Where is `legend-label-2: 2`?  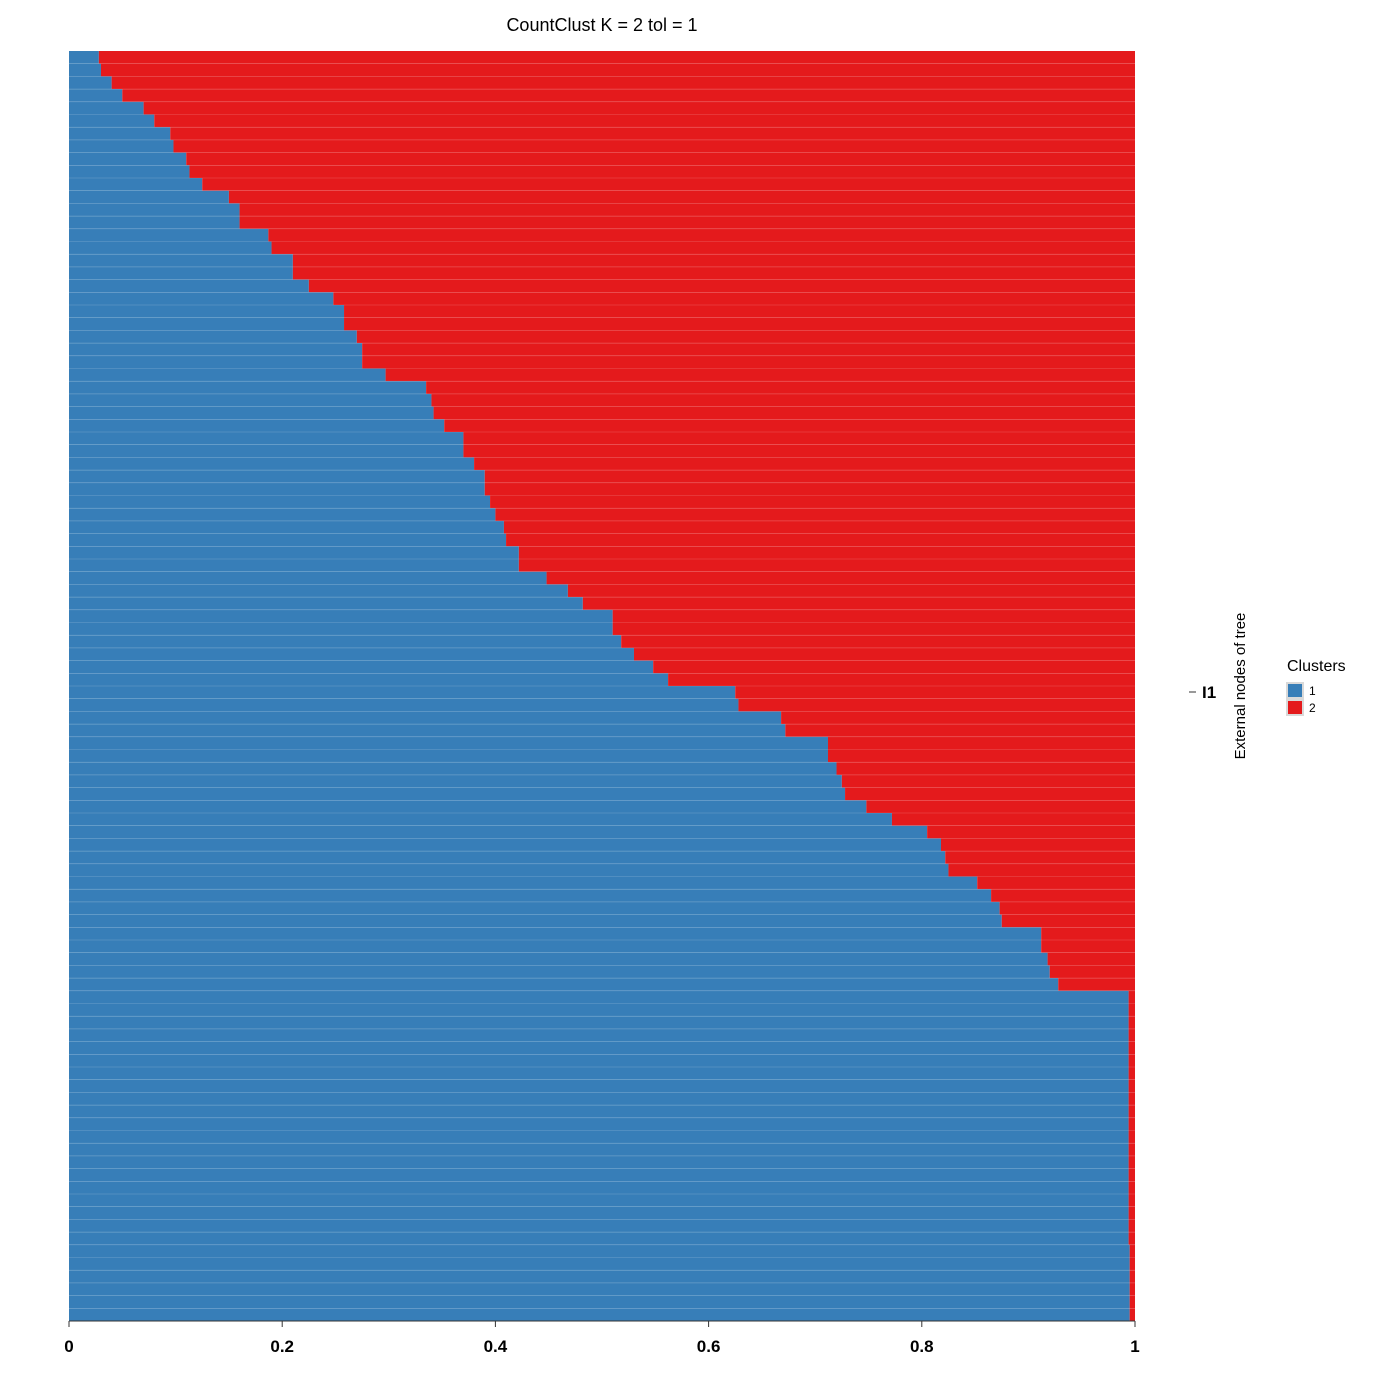 legend-label-2: 2 is located at coordinates (1312, 708).